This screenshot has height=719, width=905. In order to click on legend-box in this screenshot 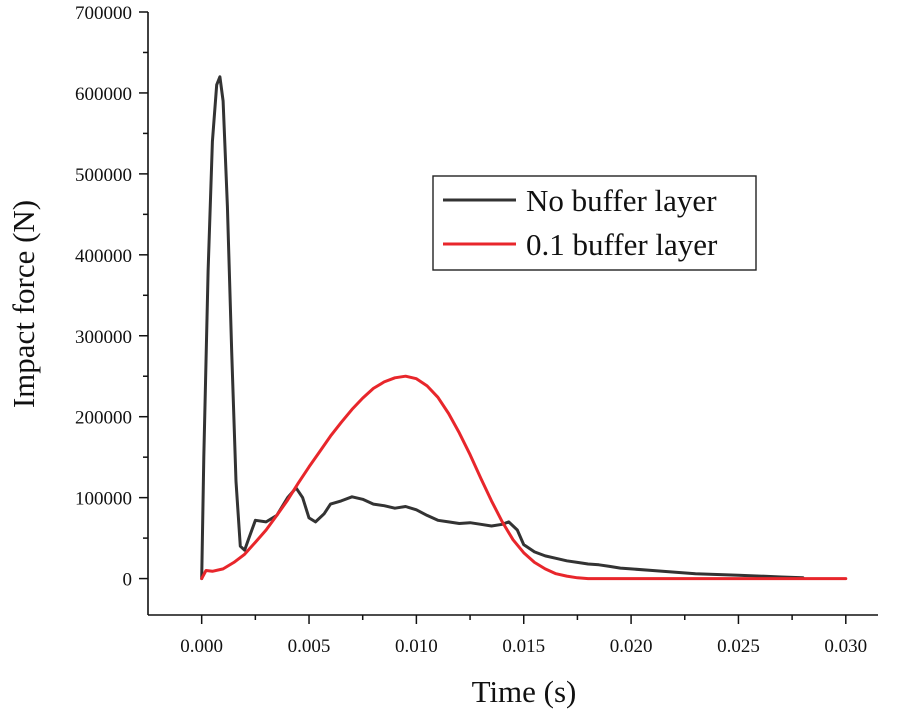, I will do `click(594, 223)`.